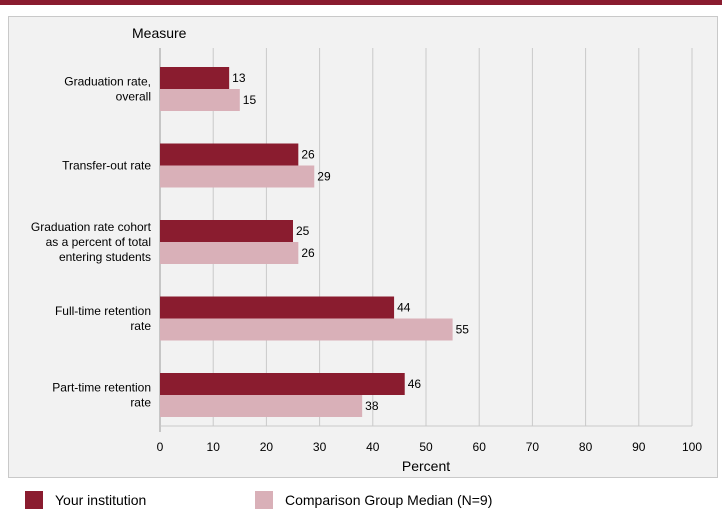 The width and height of the screenshot is (722, 510). What do you see at coordinates (239, 78) in the screenshot?
I see `data-label: 13` at bounding box center [239, 78].